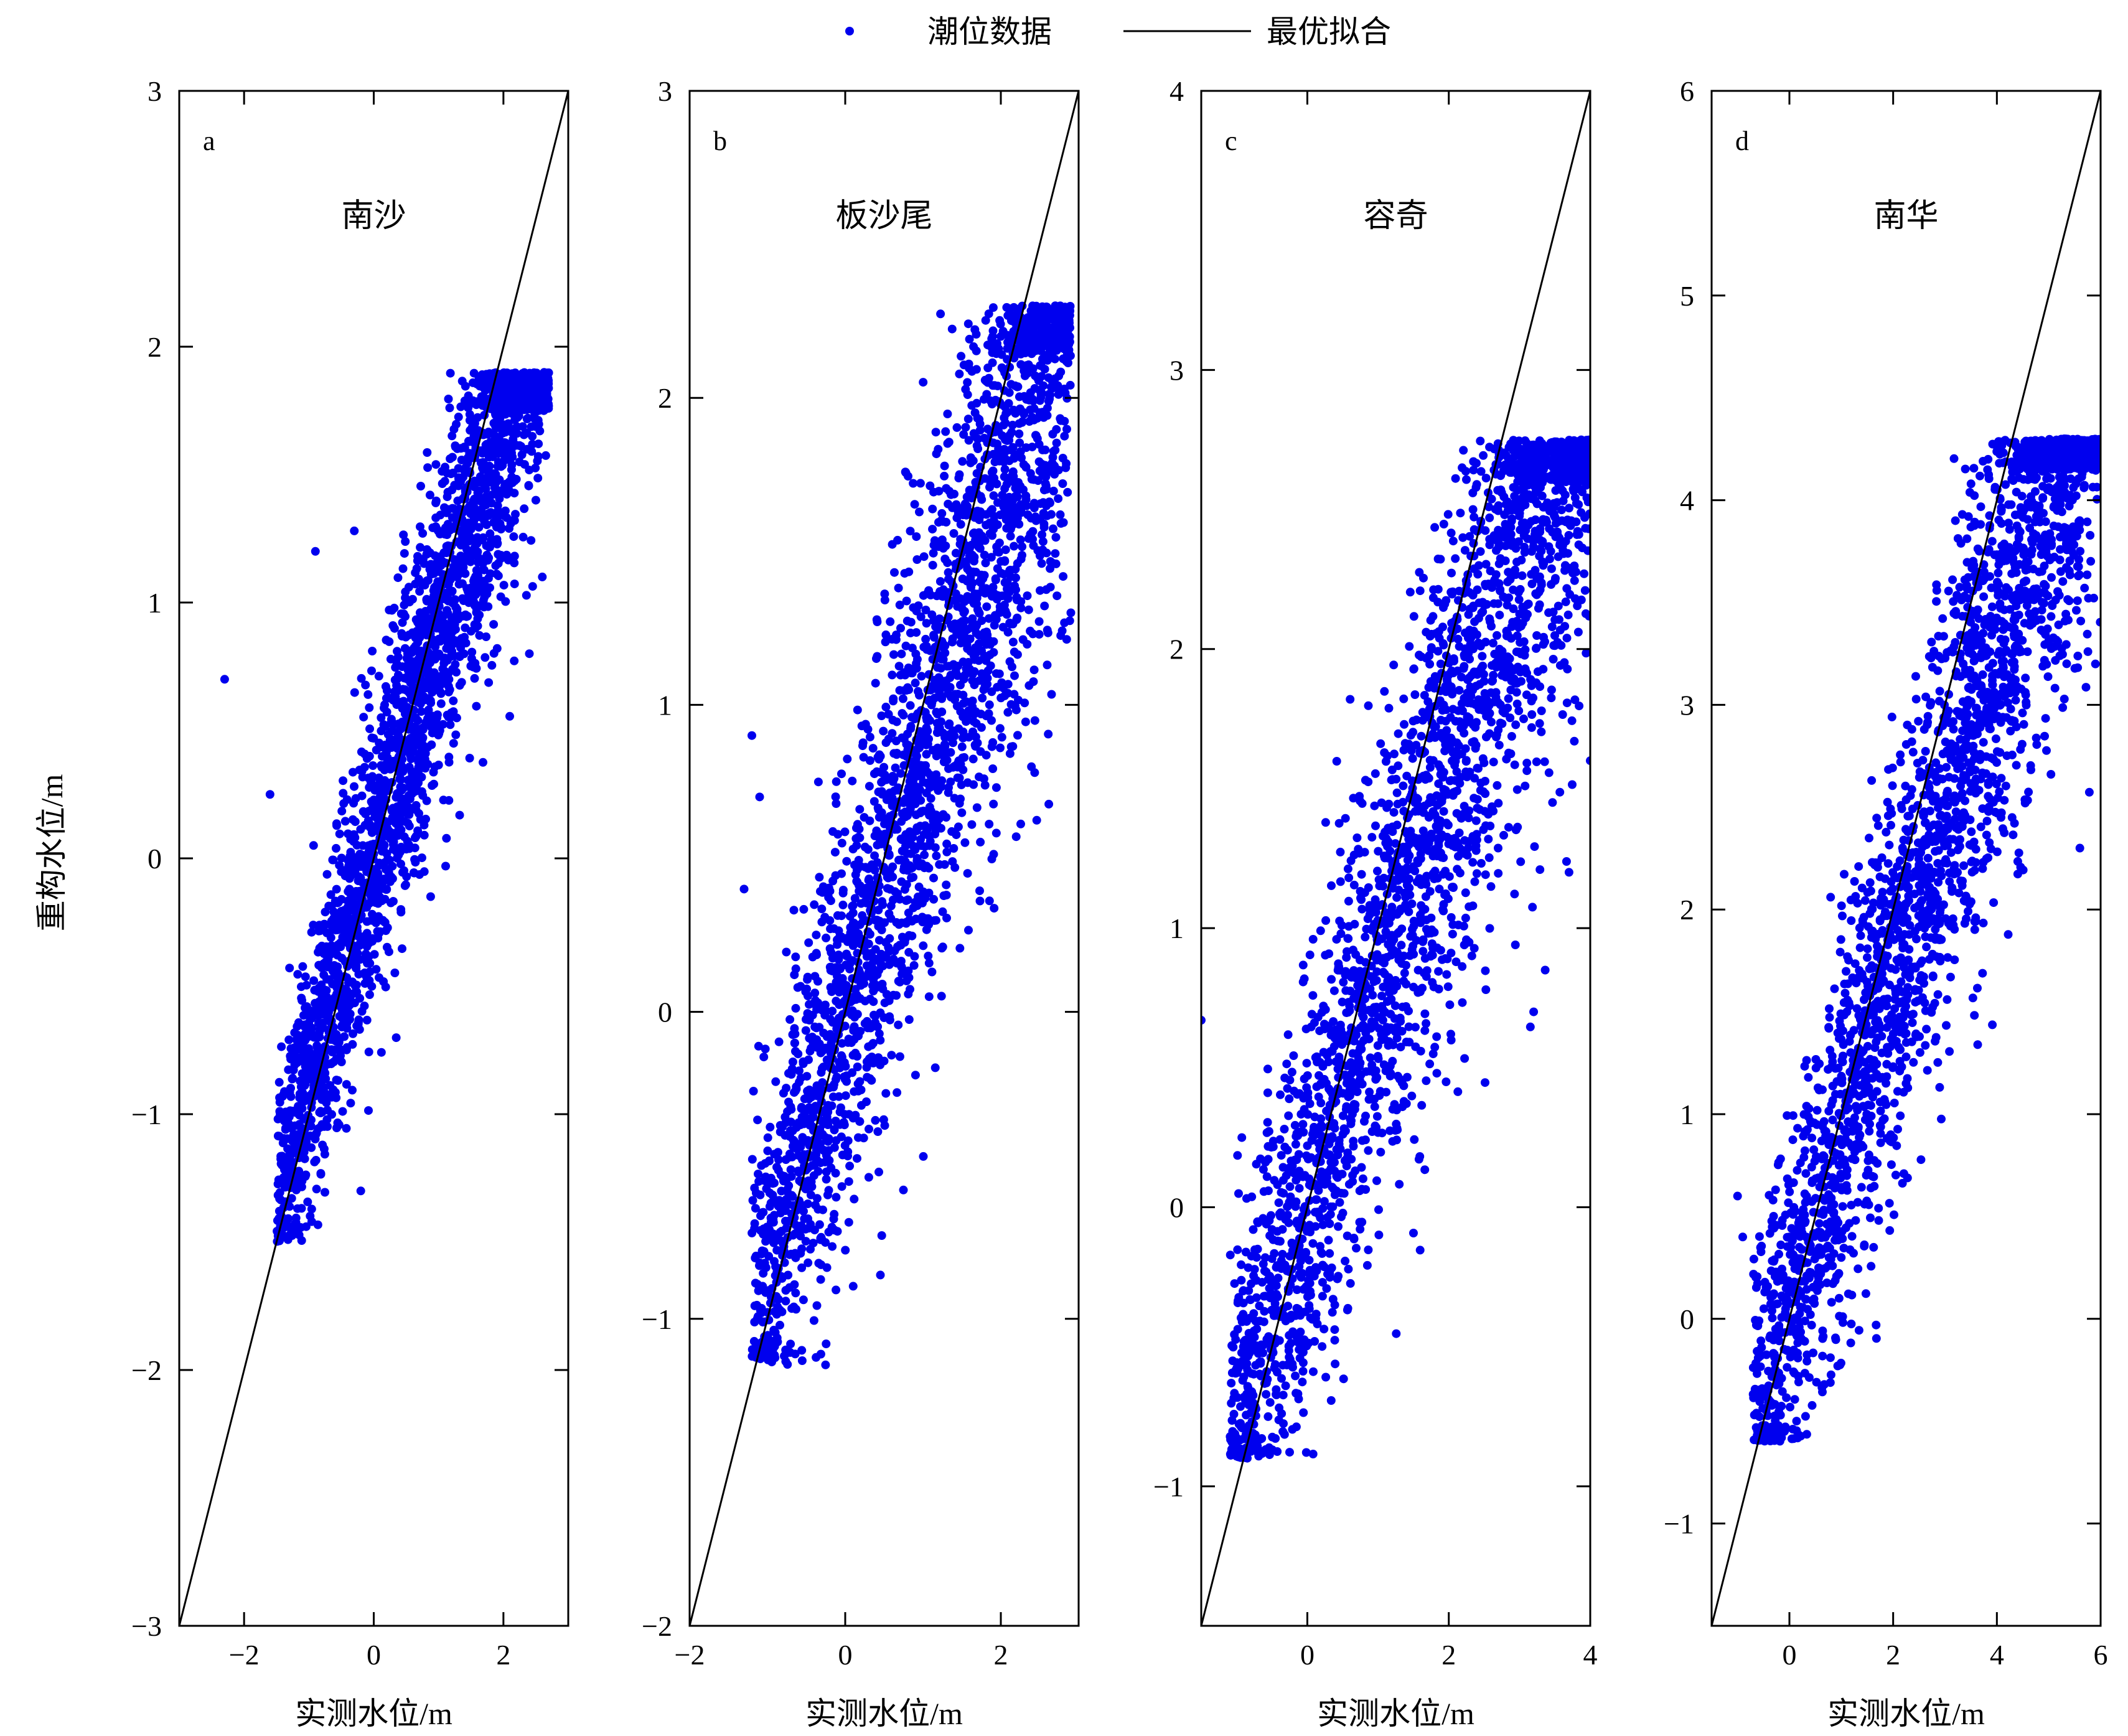 The image size is (2128, 1736). What do you see at coordinates (224, 679) in the screenshot?
I see `outlier-point` at bounding box center [224, 679].